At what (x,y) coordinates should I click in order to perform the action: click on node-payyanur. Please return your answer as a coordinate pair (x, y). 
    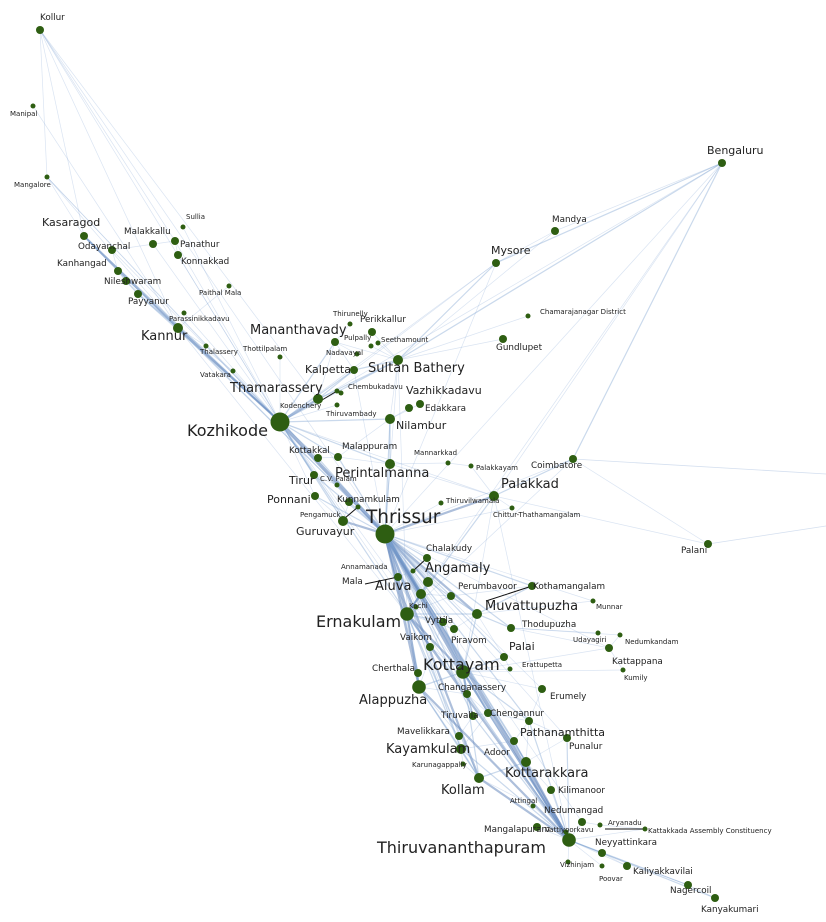
    Looking at the image, I should click on (138, 294).